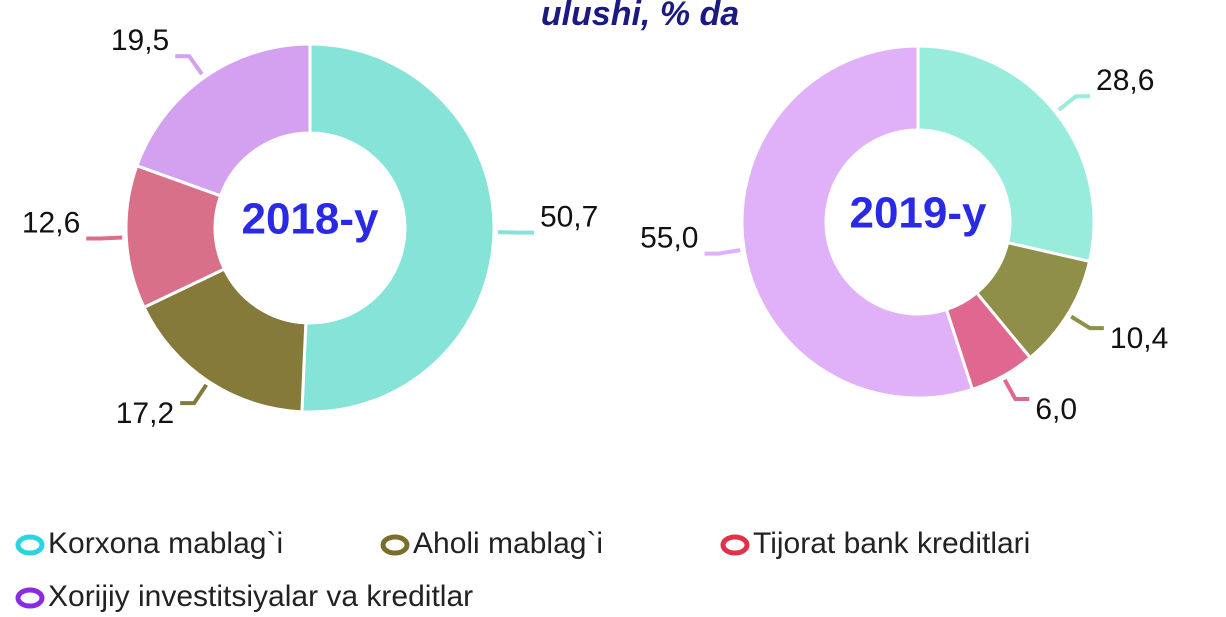 This screenshot has height=617, width=1226. Describe the element at coordinates (918, 213) in the screenshot. I see `center-label: 2019-y` at that location.